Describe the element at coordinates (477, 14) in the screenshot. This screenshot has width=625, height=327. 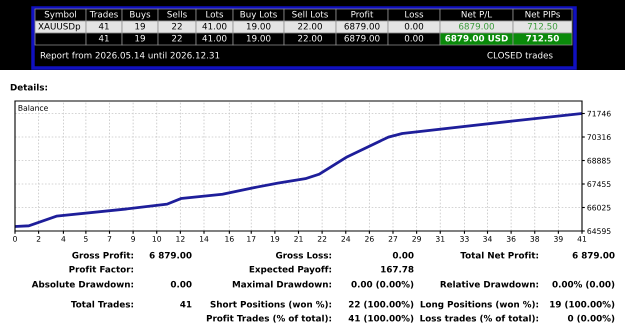
I see `text: Net P/L` at that location.